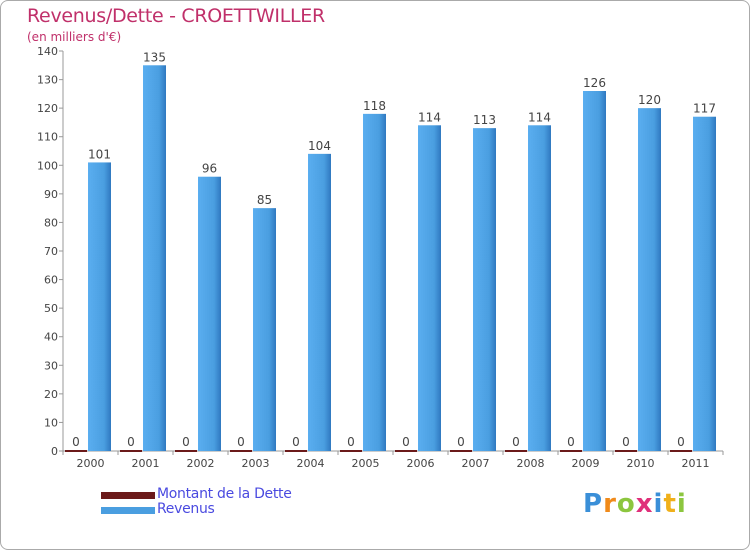  Describe the element at coordinates (476, 463) in the screenshot. I see `x-tick-label: 2007` at that location.